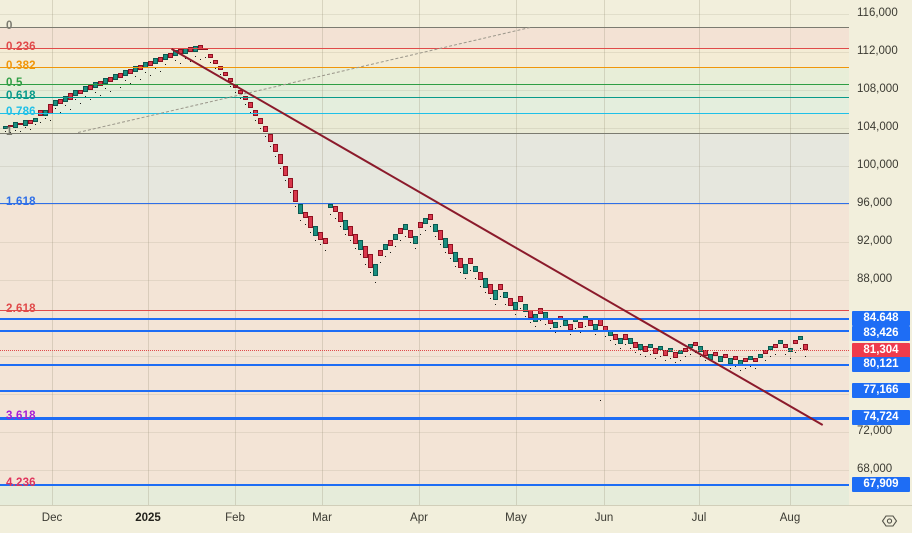 The width and height of the screenshot is (912, 533). What do you see at coordinates (9, 26) in the screenshot?
I see `fib-label-0: 0` at bounding box center [9, 26].